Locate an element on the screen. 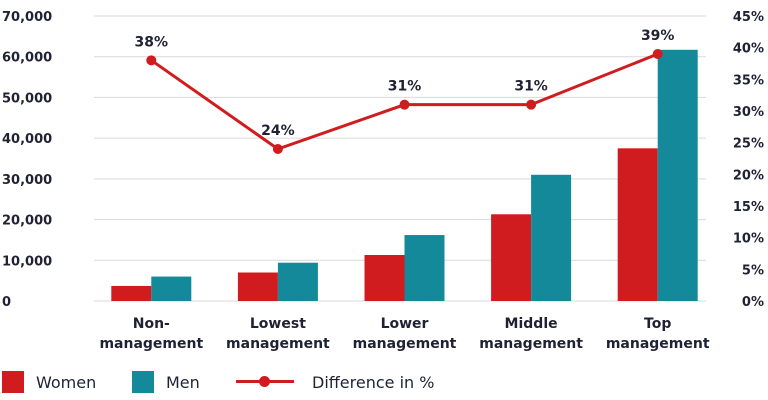 This screenshot has width=768, height=400. y-right-tick-label: 20% is located at coordinates (748, 175).